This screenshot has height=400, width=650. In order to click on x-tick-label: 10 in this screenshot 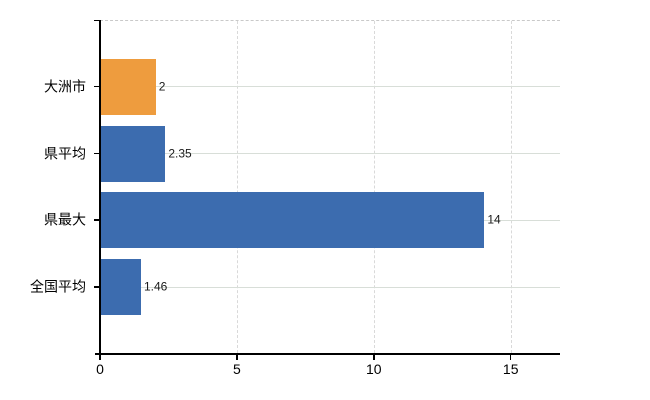, I will do `click(374, 369)`.